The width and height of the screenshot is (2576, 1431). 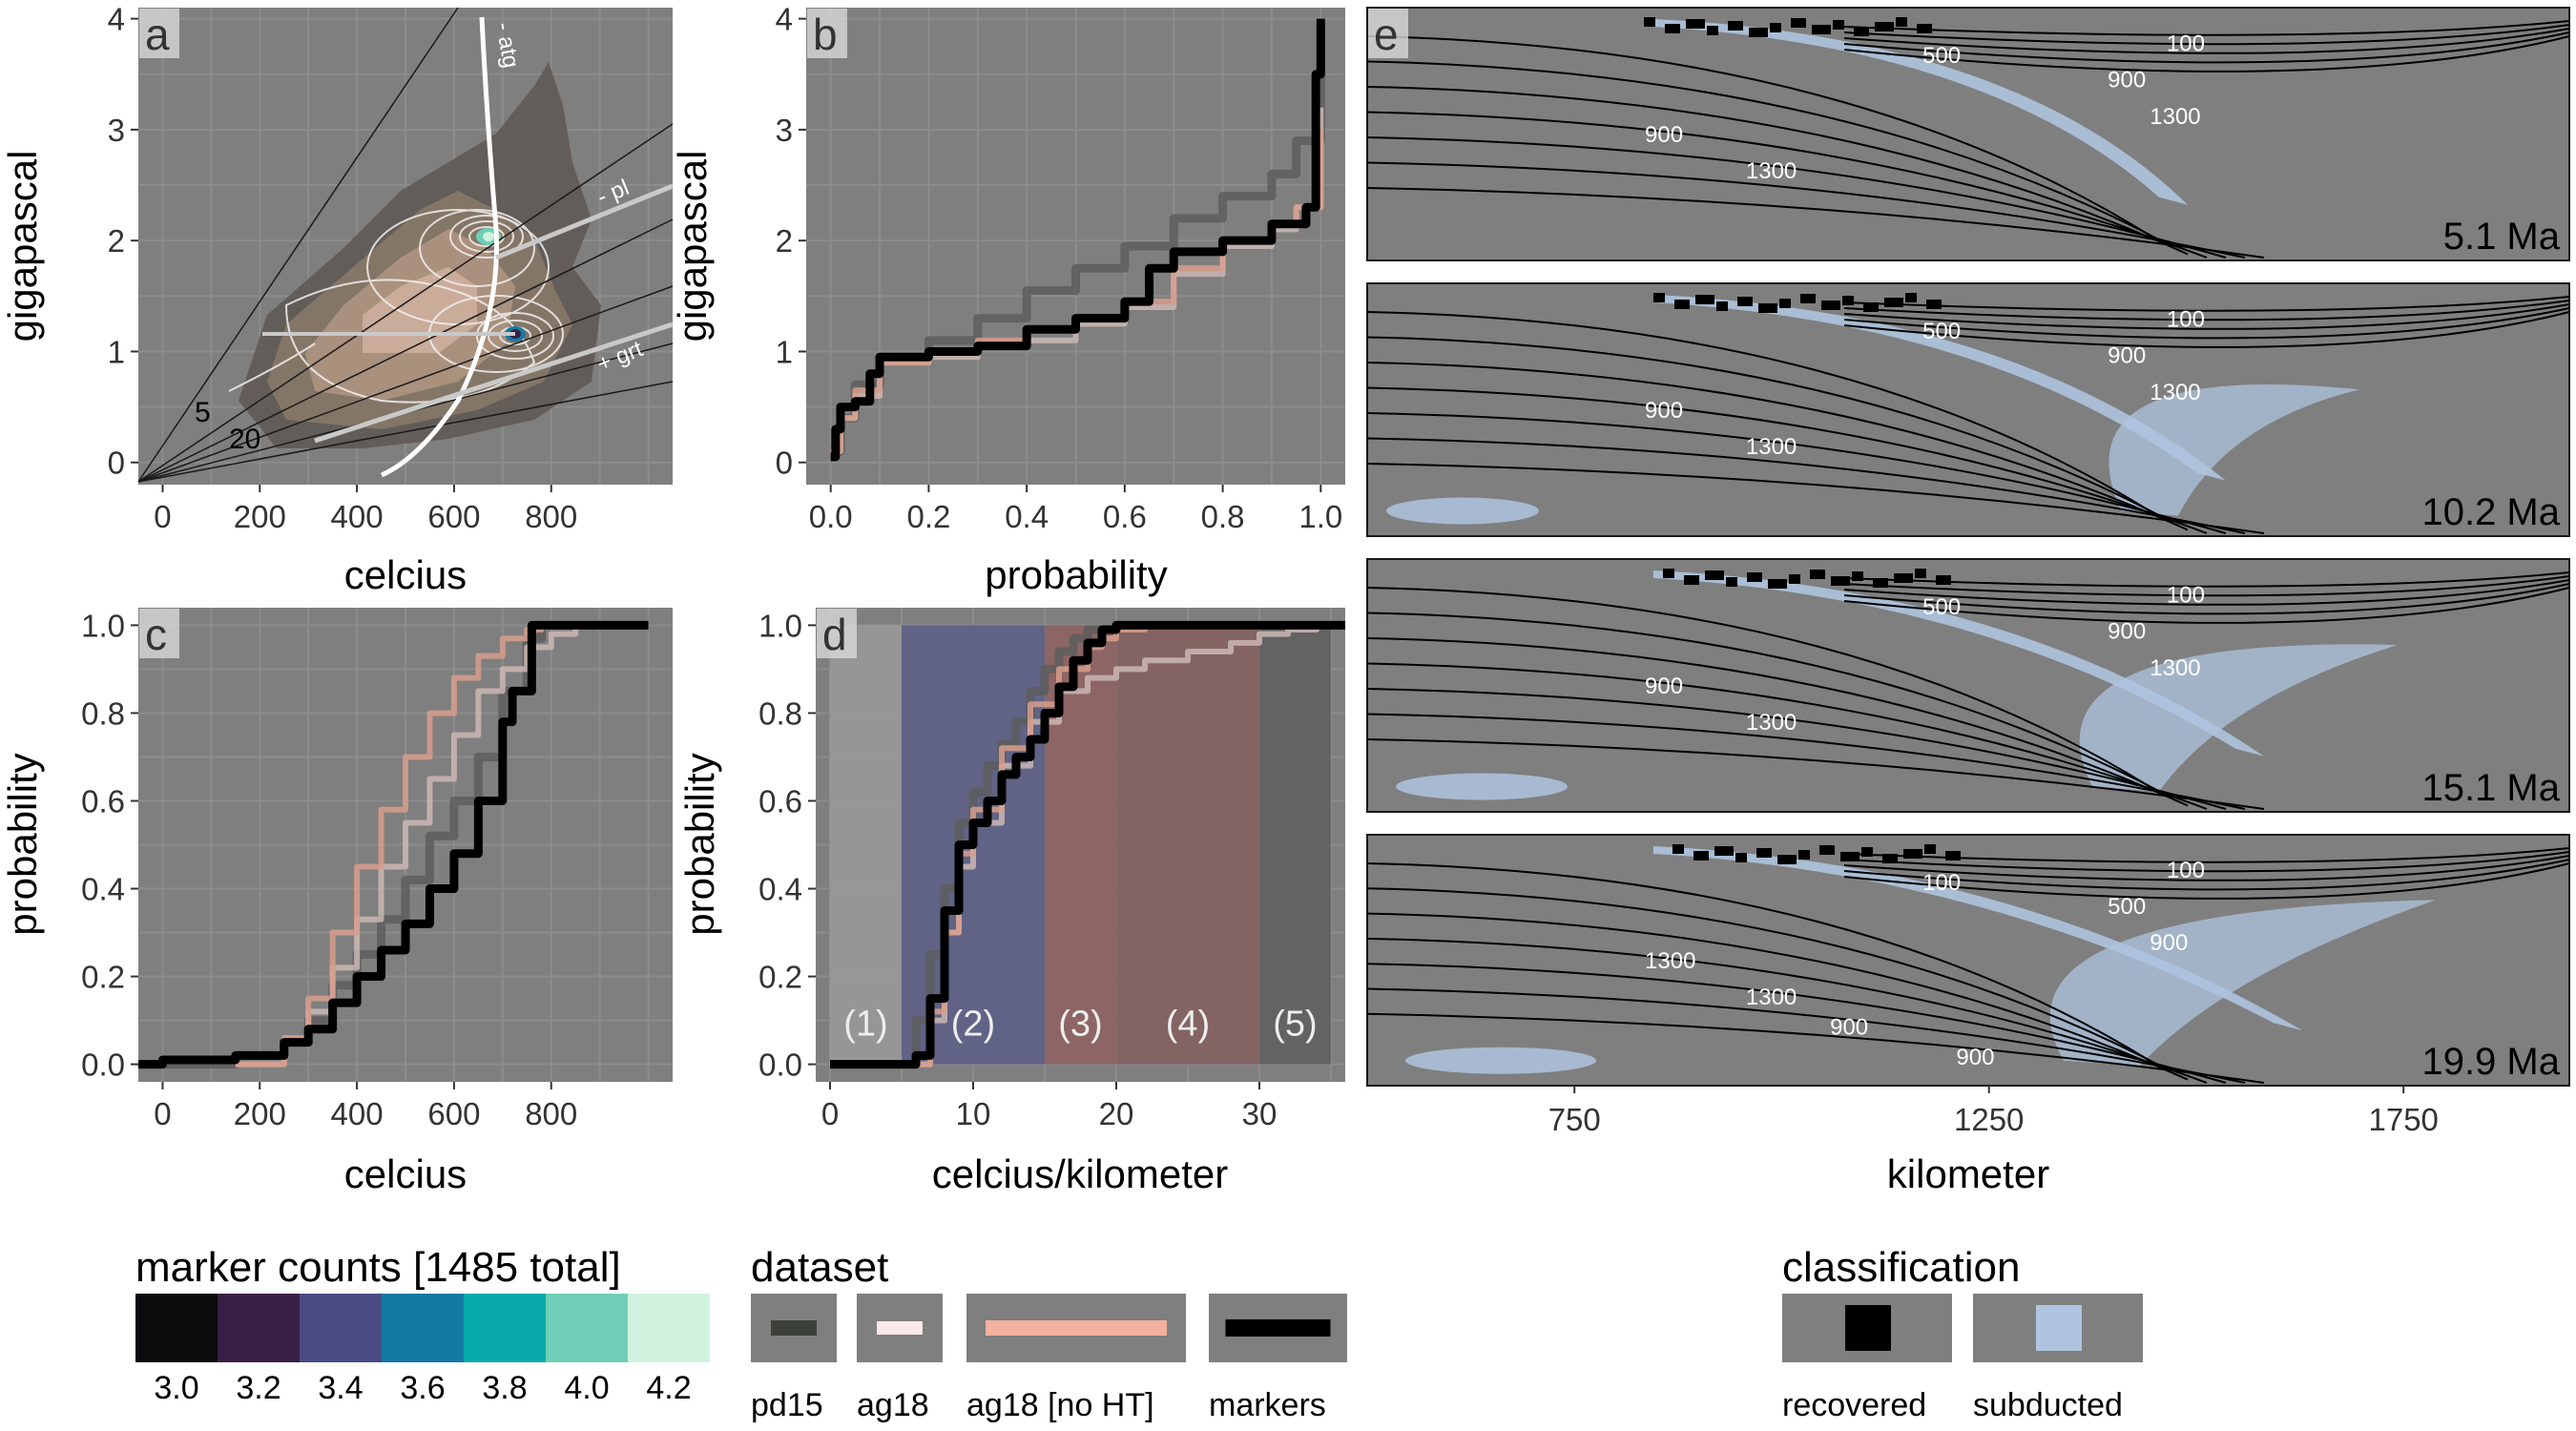 What do you see at coordinates (159, 633) in the screenshot?
I see `panel-c-tag-box` at bounding box center [159, 633].